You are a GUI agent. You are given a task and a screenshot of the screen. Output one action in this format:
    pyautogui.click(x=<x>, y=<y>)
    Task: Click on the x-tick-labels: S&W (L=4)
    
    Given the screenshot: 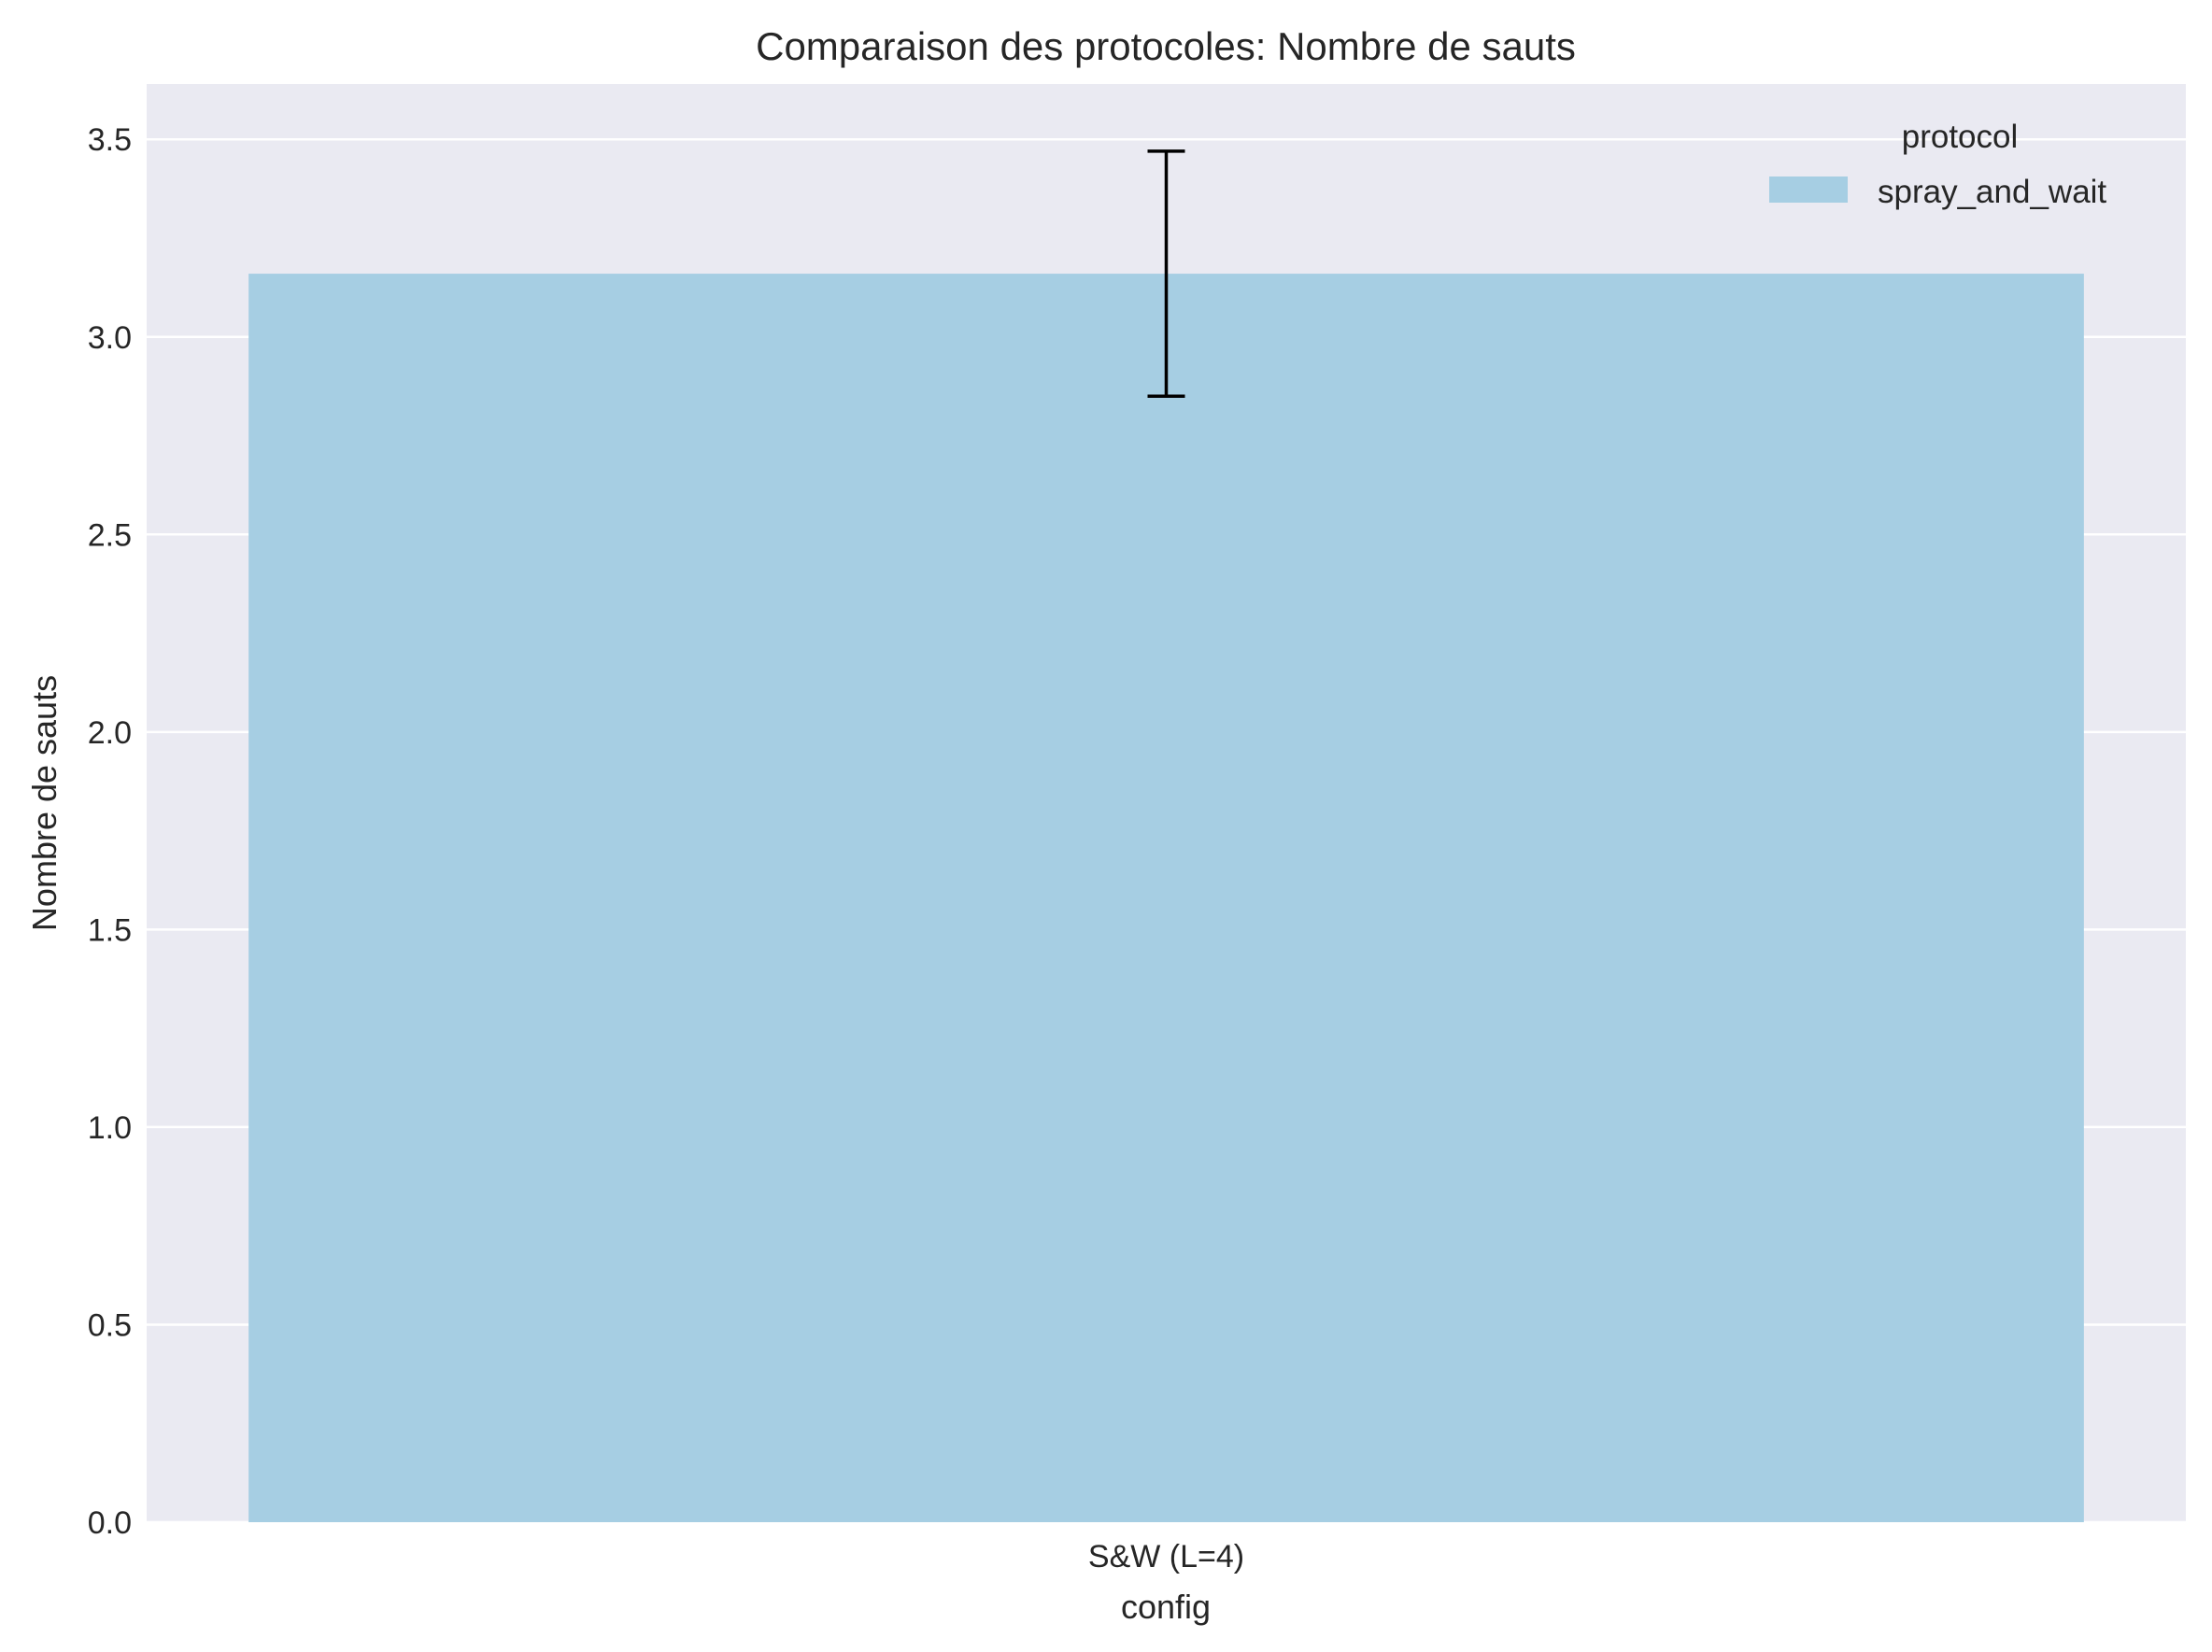 What is the action you would take?
    pyautogui.click(x=1166, y=1556)
    